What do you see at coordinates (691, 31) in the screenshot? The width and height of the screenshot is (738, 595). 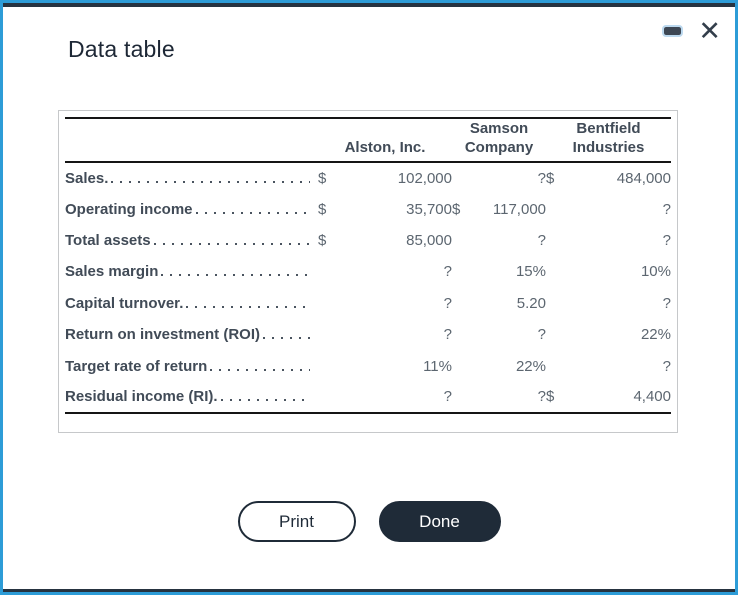 I see `window-controls: ✕` at bounding box center [691, 31].